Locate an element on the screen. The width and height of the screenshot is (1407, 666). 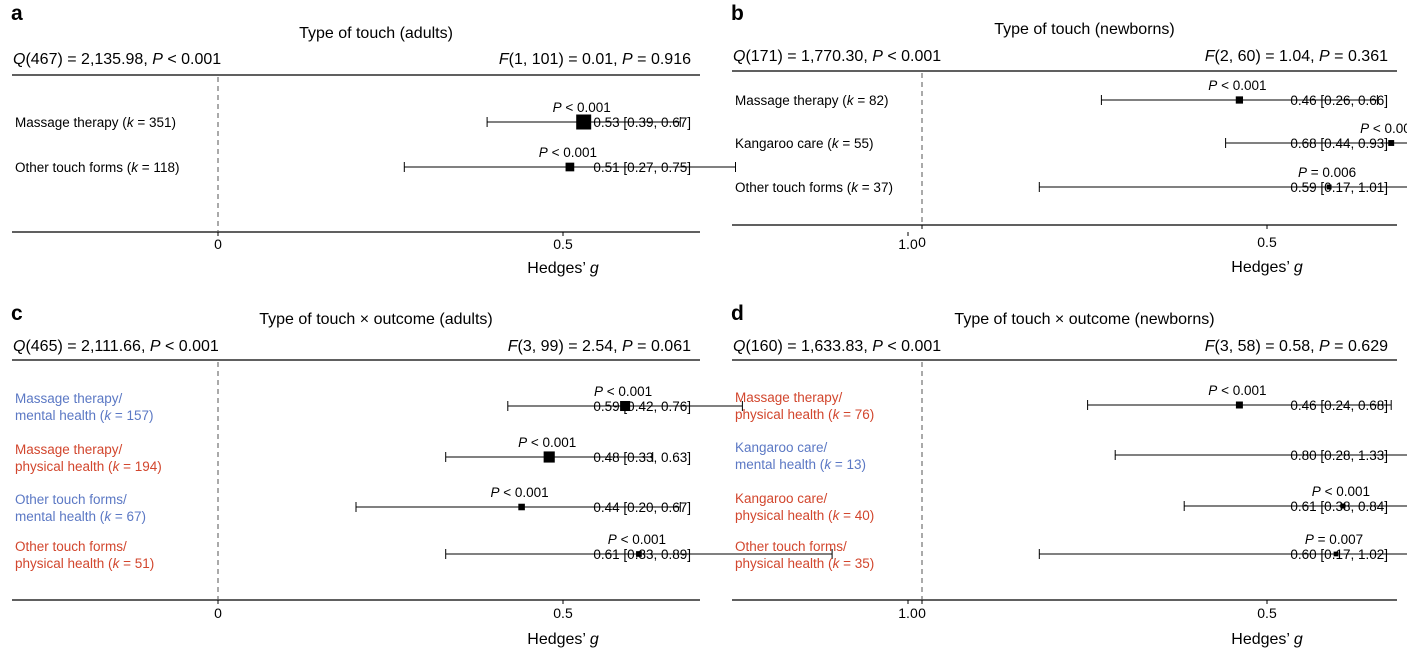
row-label: physical health (k = 51) is located at coordinates (84, 563).